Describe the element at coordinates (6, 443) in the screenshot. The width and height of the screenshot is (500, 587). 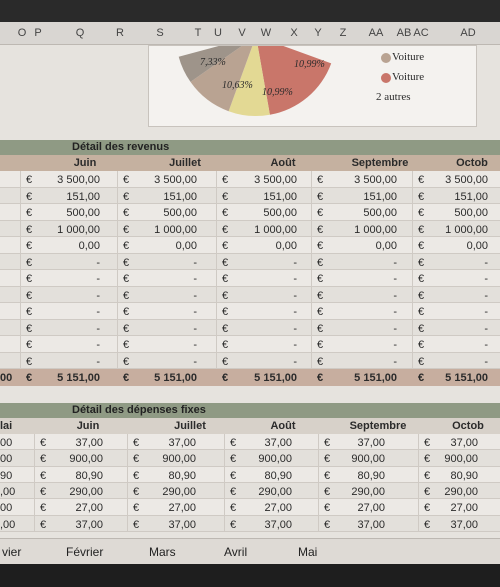
I see `left-cell: 00` at that location.